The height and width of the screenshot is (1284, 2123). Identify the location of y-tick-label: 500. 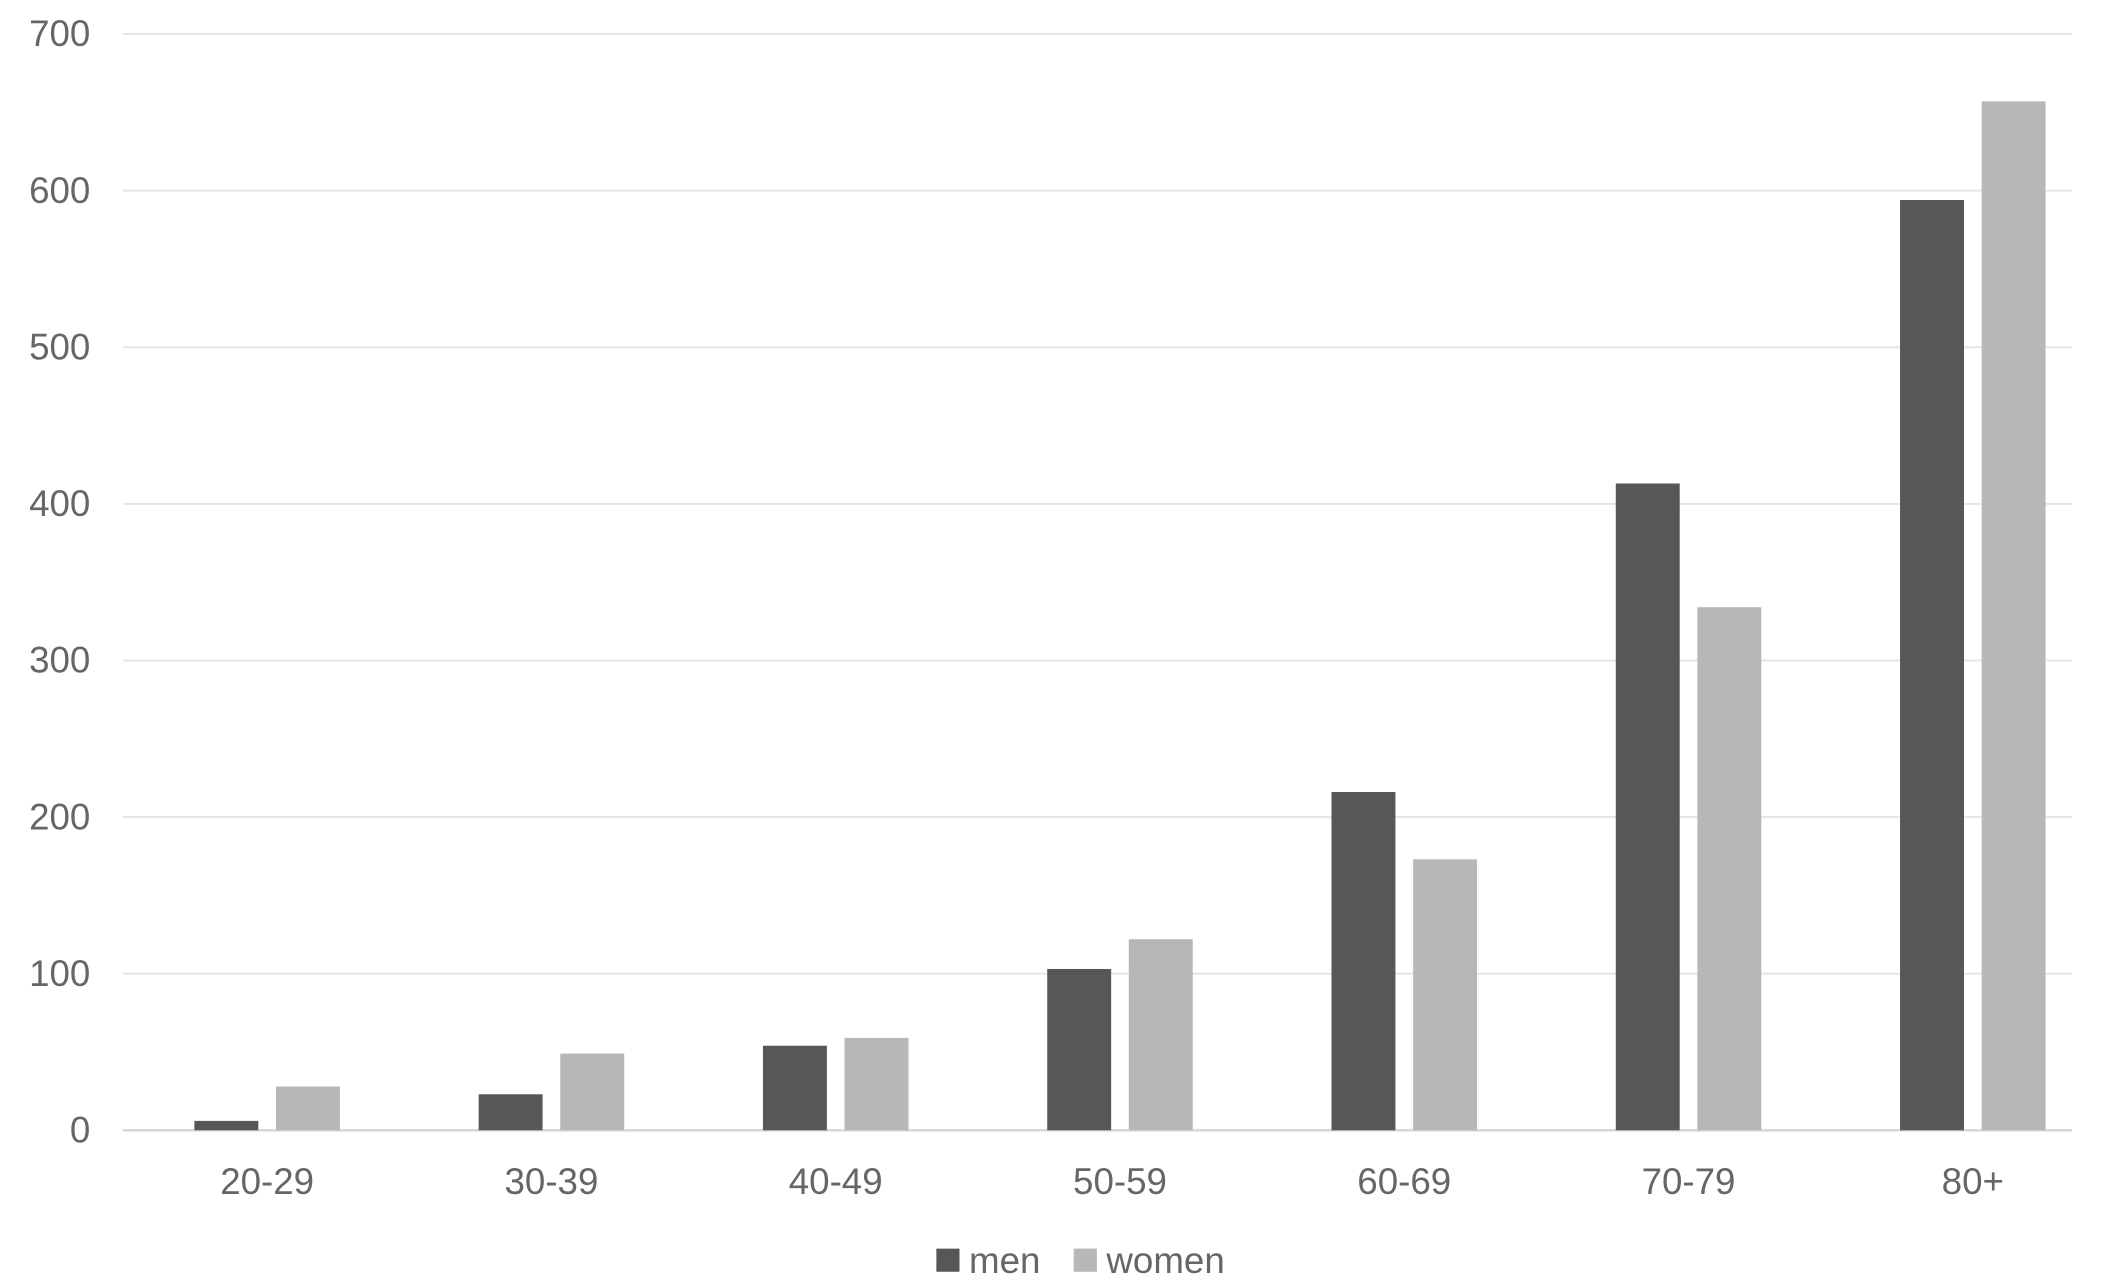
(59, 346).